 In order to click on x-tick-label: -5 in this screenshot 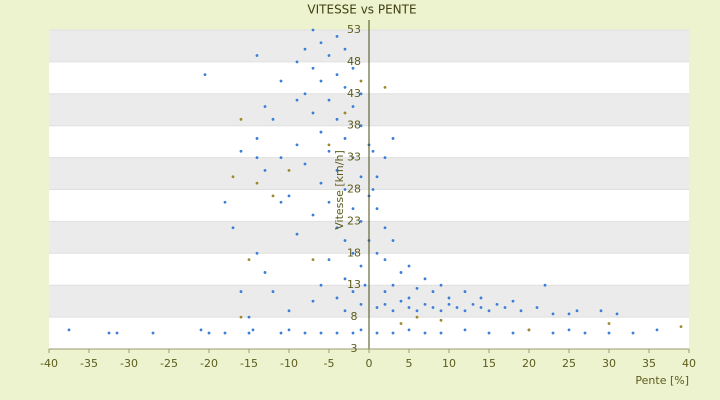, I will do `click(329, 363)`.